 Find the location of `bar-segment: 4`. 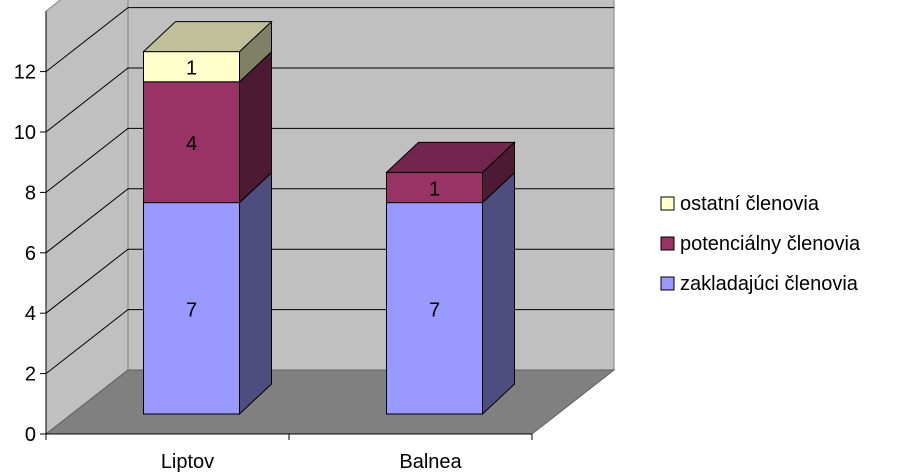

bar-segment: 4 is located at coordinates (207, 127).